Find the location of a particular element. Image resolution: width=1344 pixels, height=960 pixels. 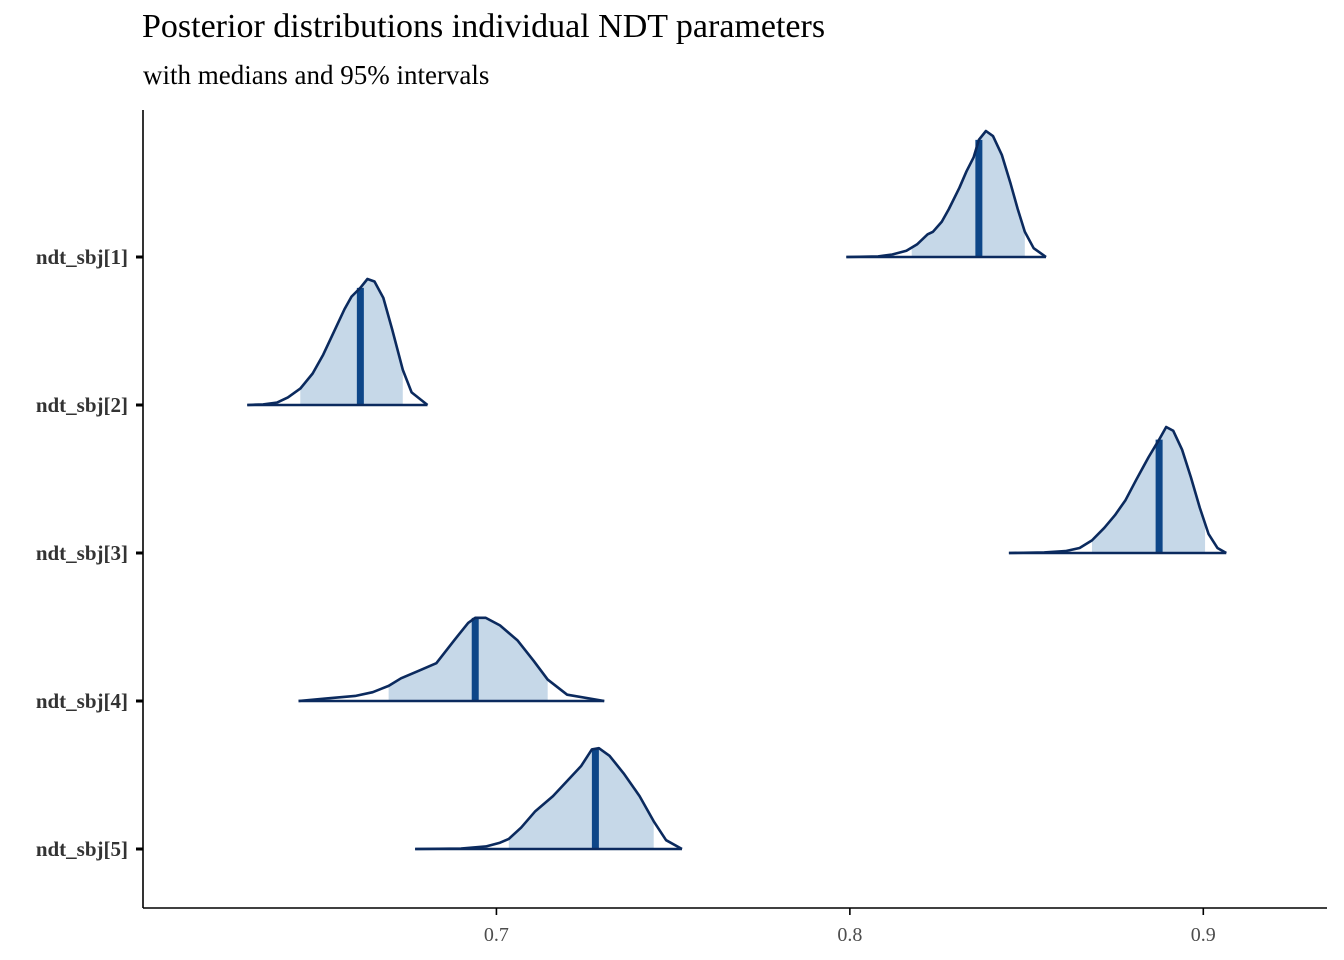

y-tick-label-ndt-sbj-1: ndt_sbj[1] is located at coordinates (82, 257).